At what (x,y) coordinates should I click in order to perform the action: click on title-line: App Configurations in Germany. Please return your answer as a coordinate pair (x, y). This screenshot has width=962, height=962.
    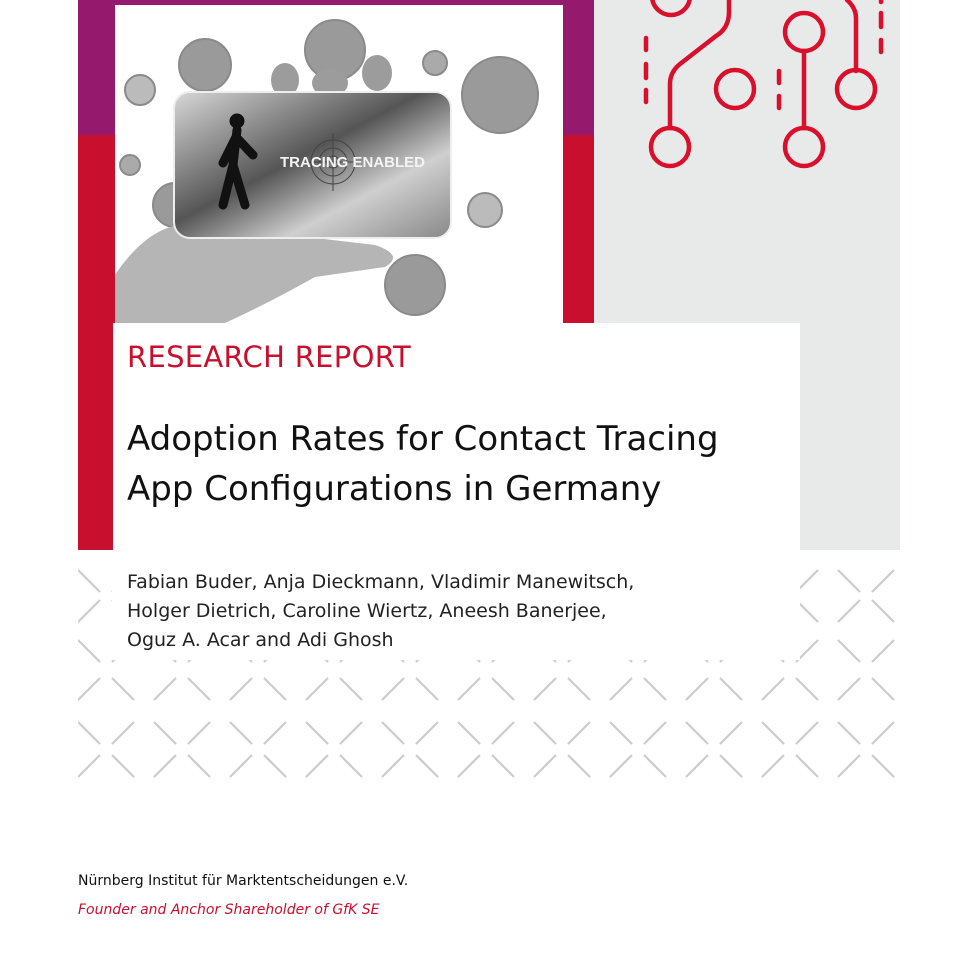
    Looking at the image, I should click on (394, 489).